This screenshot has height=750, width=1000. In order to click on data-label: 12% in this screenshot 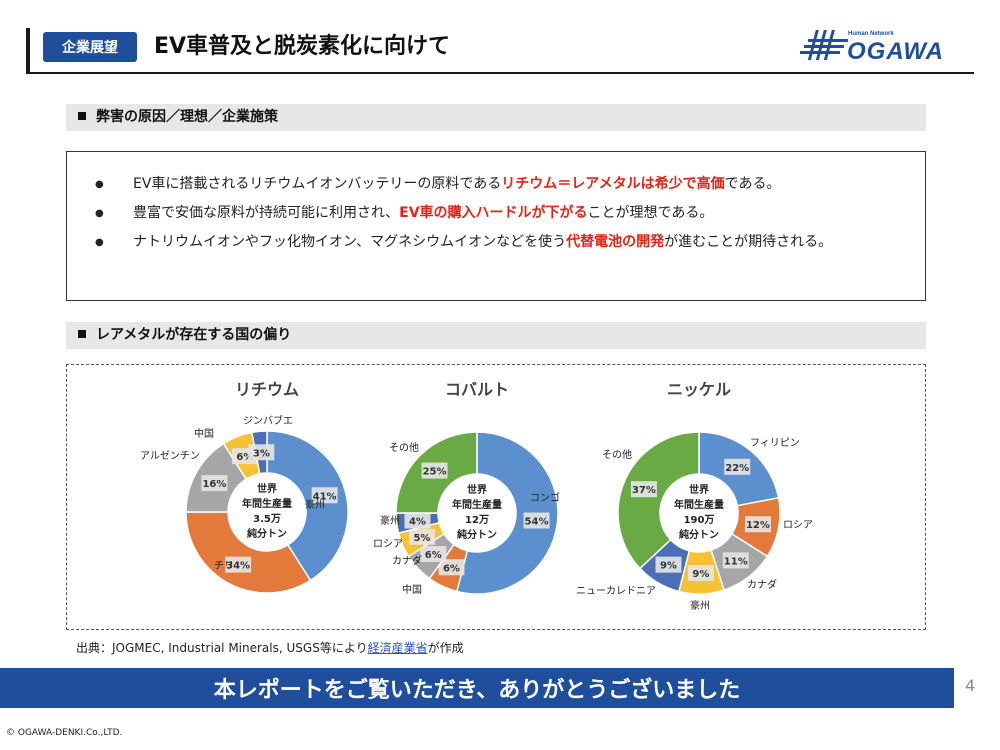, I will do `click(758, 525)`.